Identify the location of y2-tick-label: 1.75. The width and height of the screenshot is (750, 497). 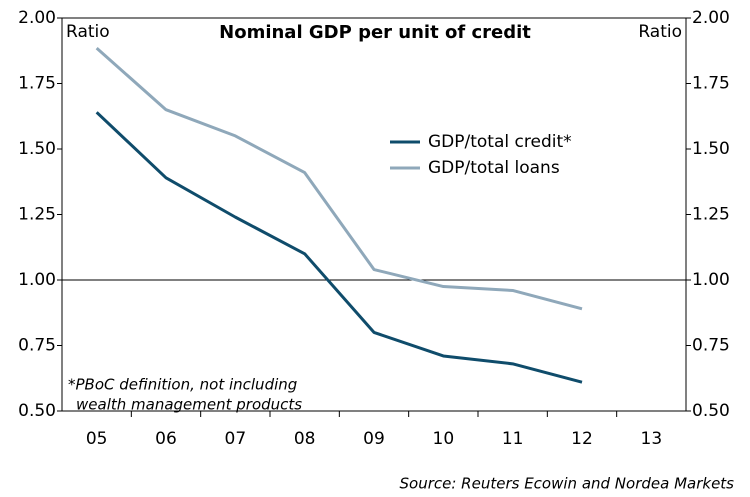
(711, 84).